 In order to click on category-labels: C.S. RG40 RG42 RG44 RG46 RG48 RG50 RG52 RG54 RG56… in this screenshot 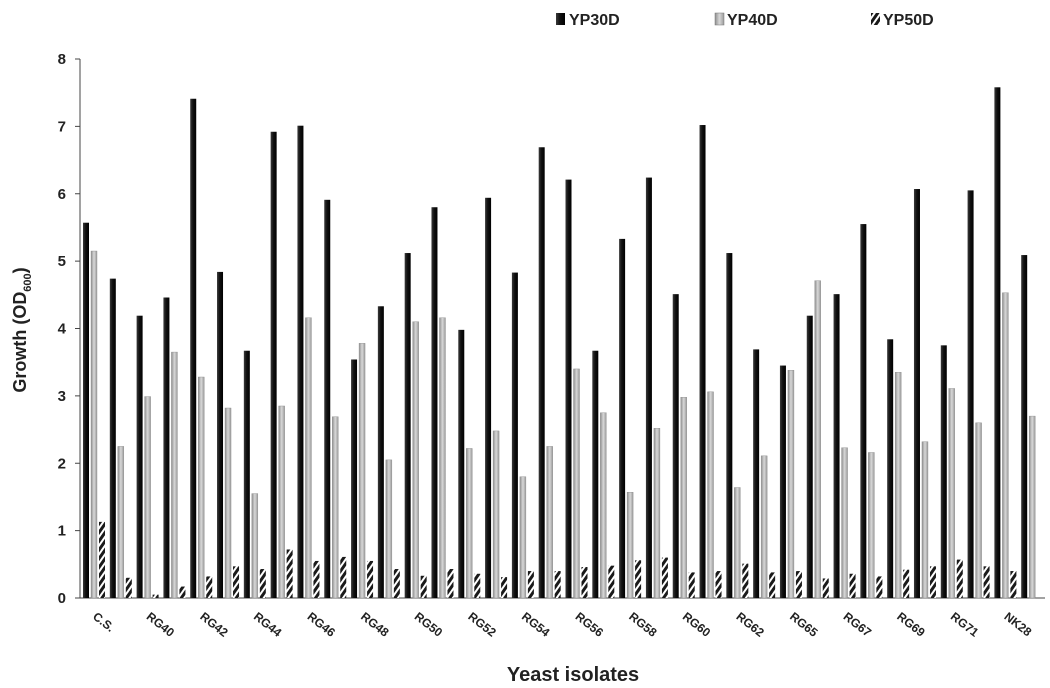, I will do `click(562, 624)`.